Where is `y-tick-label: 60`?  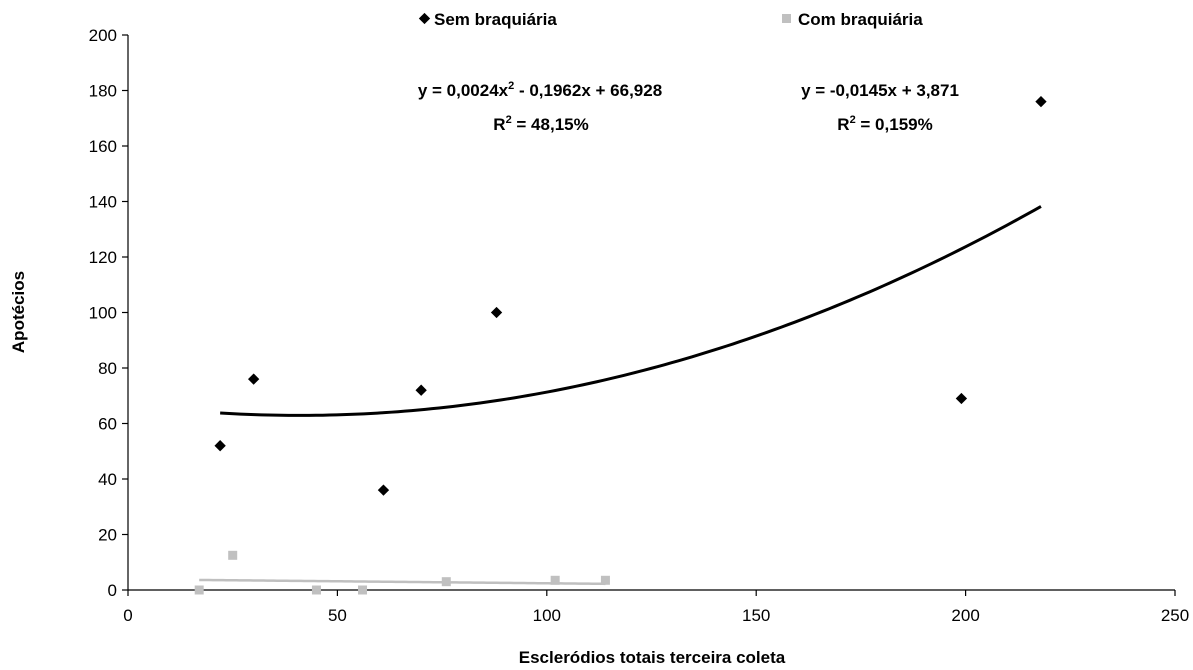 y-tick-label: 60 is located at coordinates (107, 424).